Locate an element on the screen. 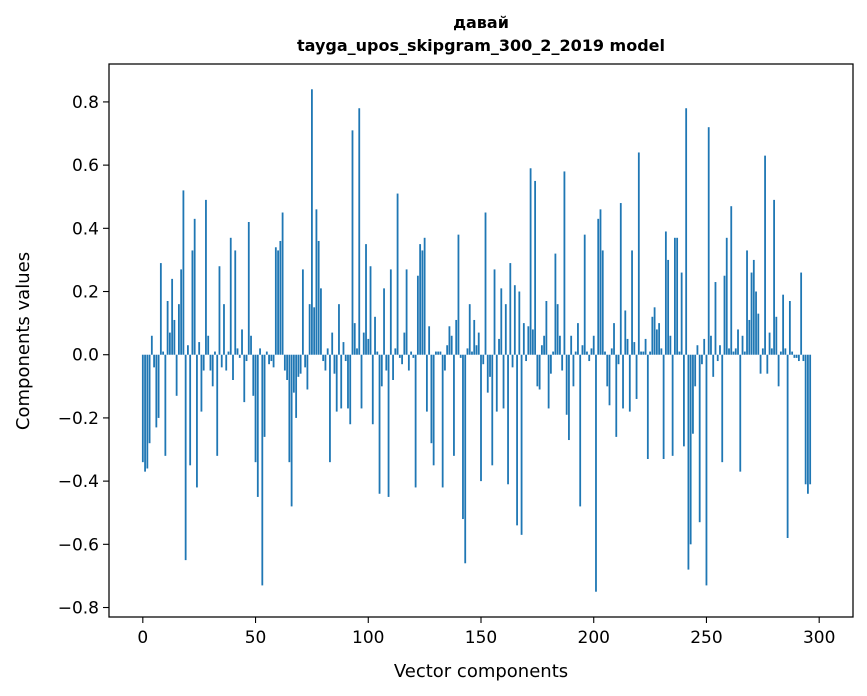  y-tick-label: −0.4 is located at coordinates (78, 482).